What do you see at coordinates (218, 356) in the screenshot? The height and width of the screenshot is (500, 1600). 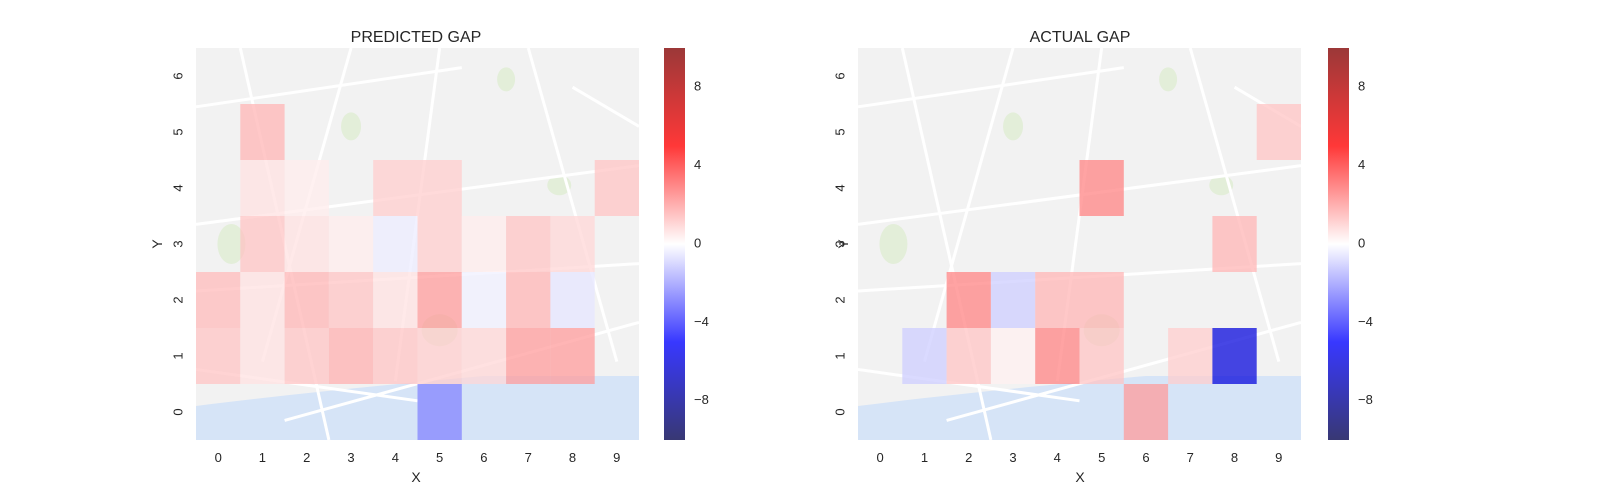 I see `heatmap-cell-x0-y1` at bounding box center [218, 356].